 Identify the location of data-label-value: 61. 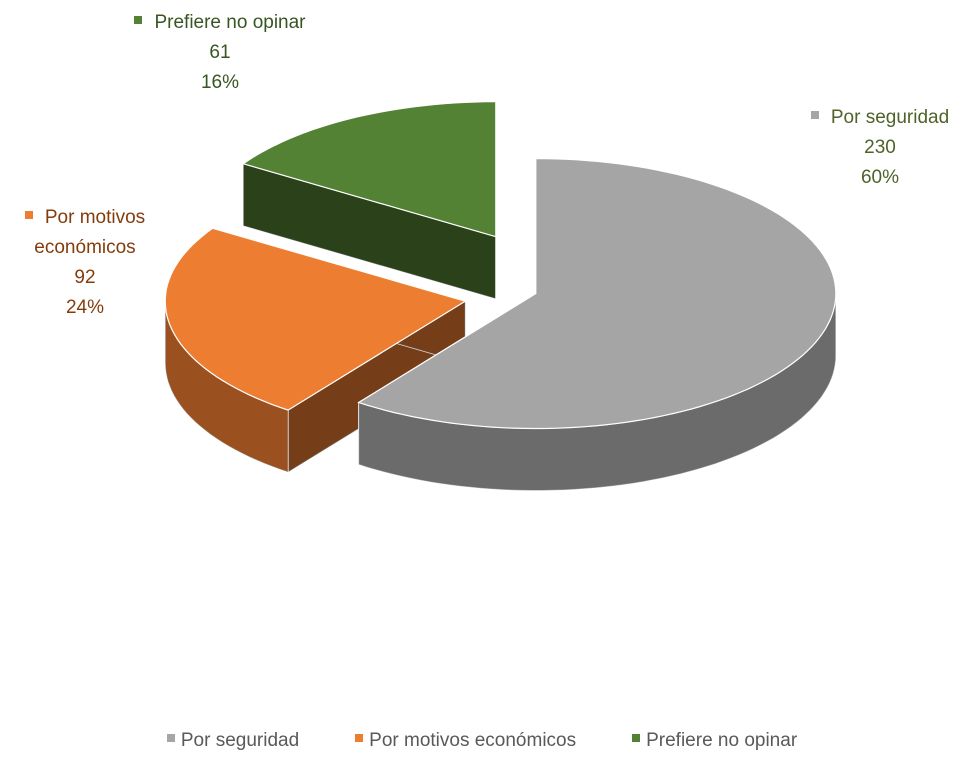
(220, 52).